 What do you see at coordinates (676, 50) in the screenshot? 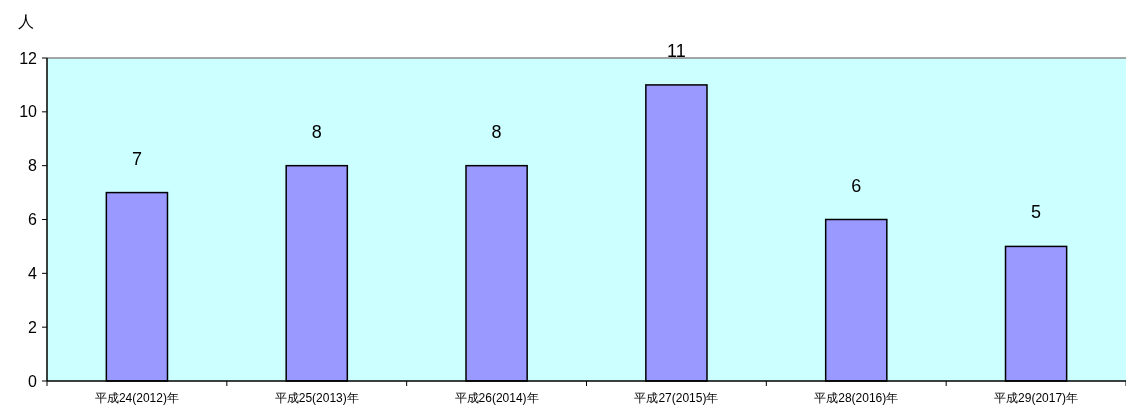
I see `data-label: 11` at bounding box center [676, 50].